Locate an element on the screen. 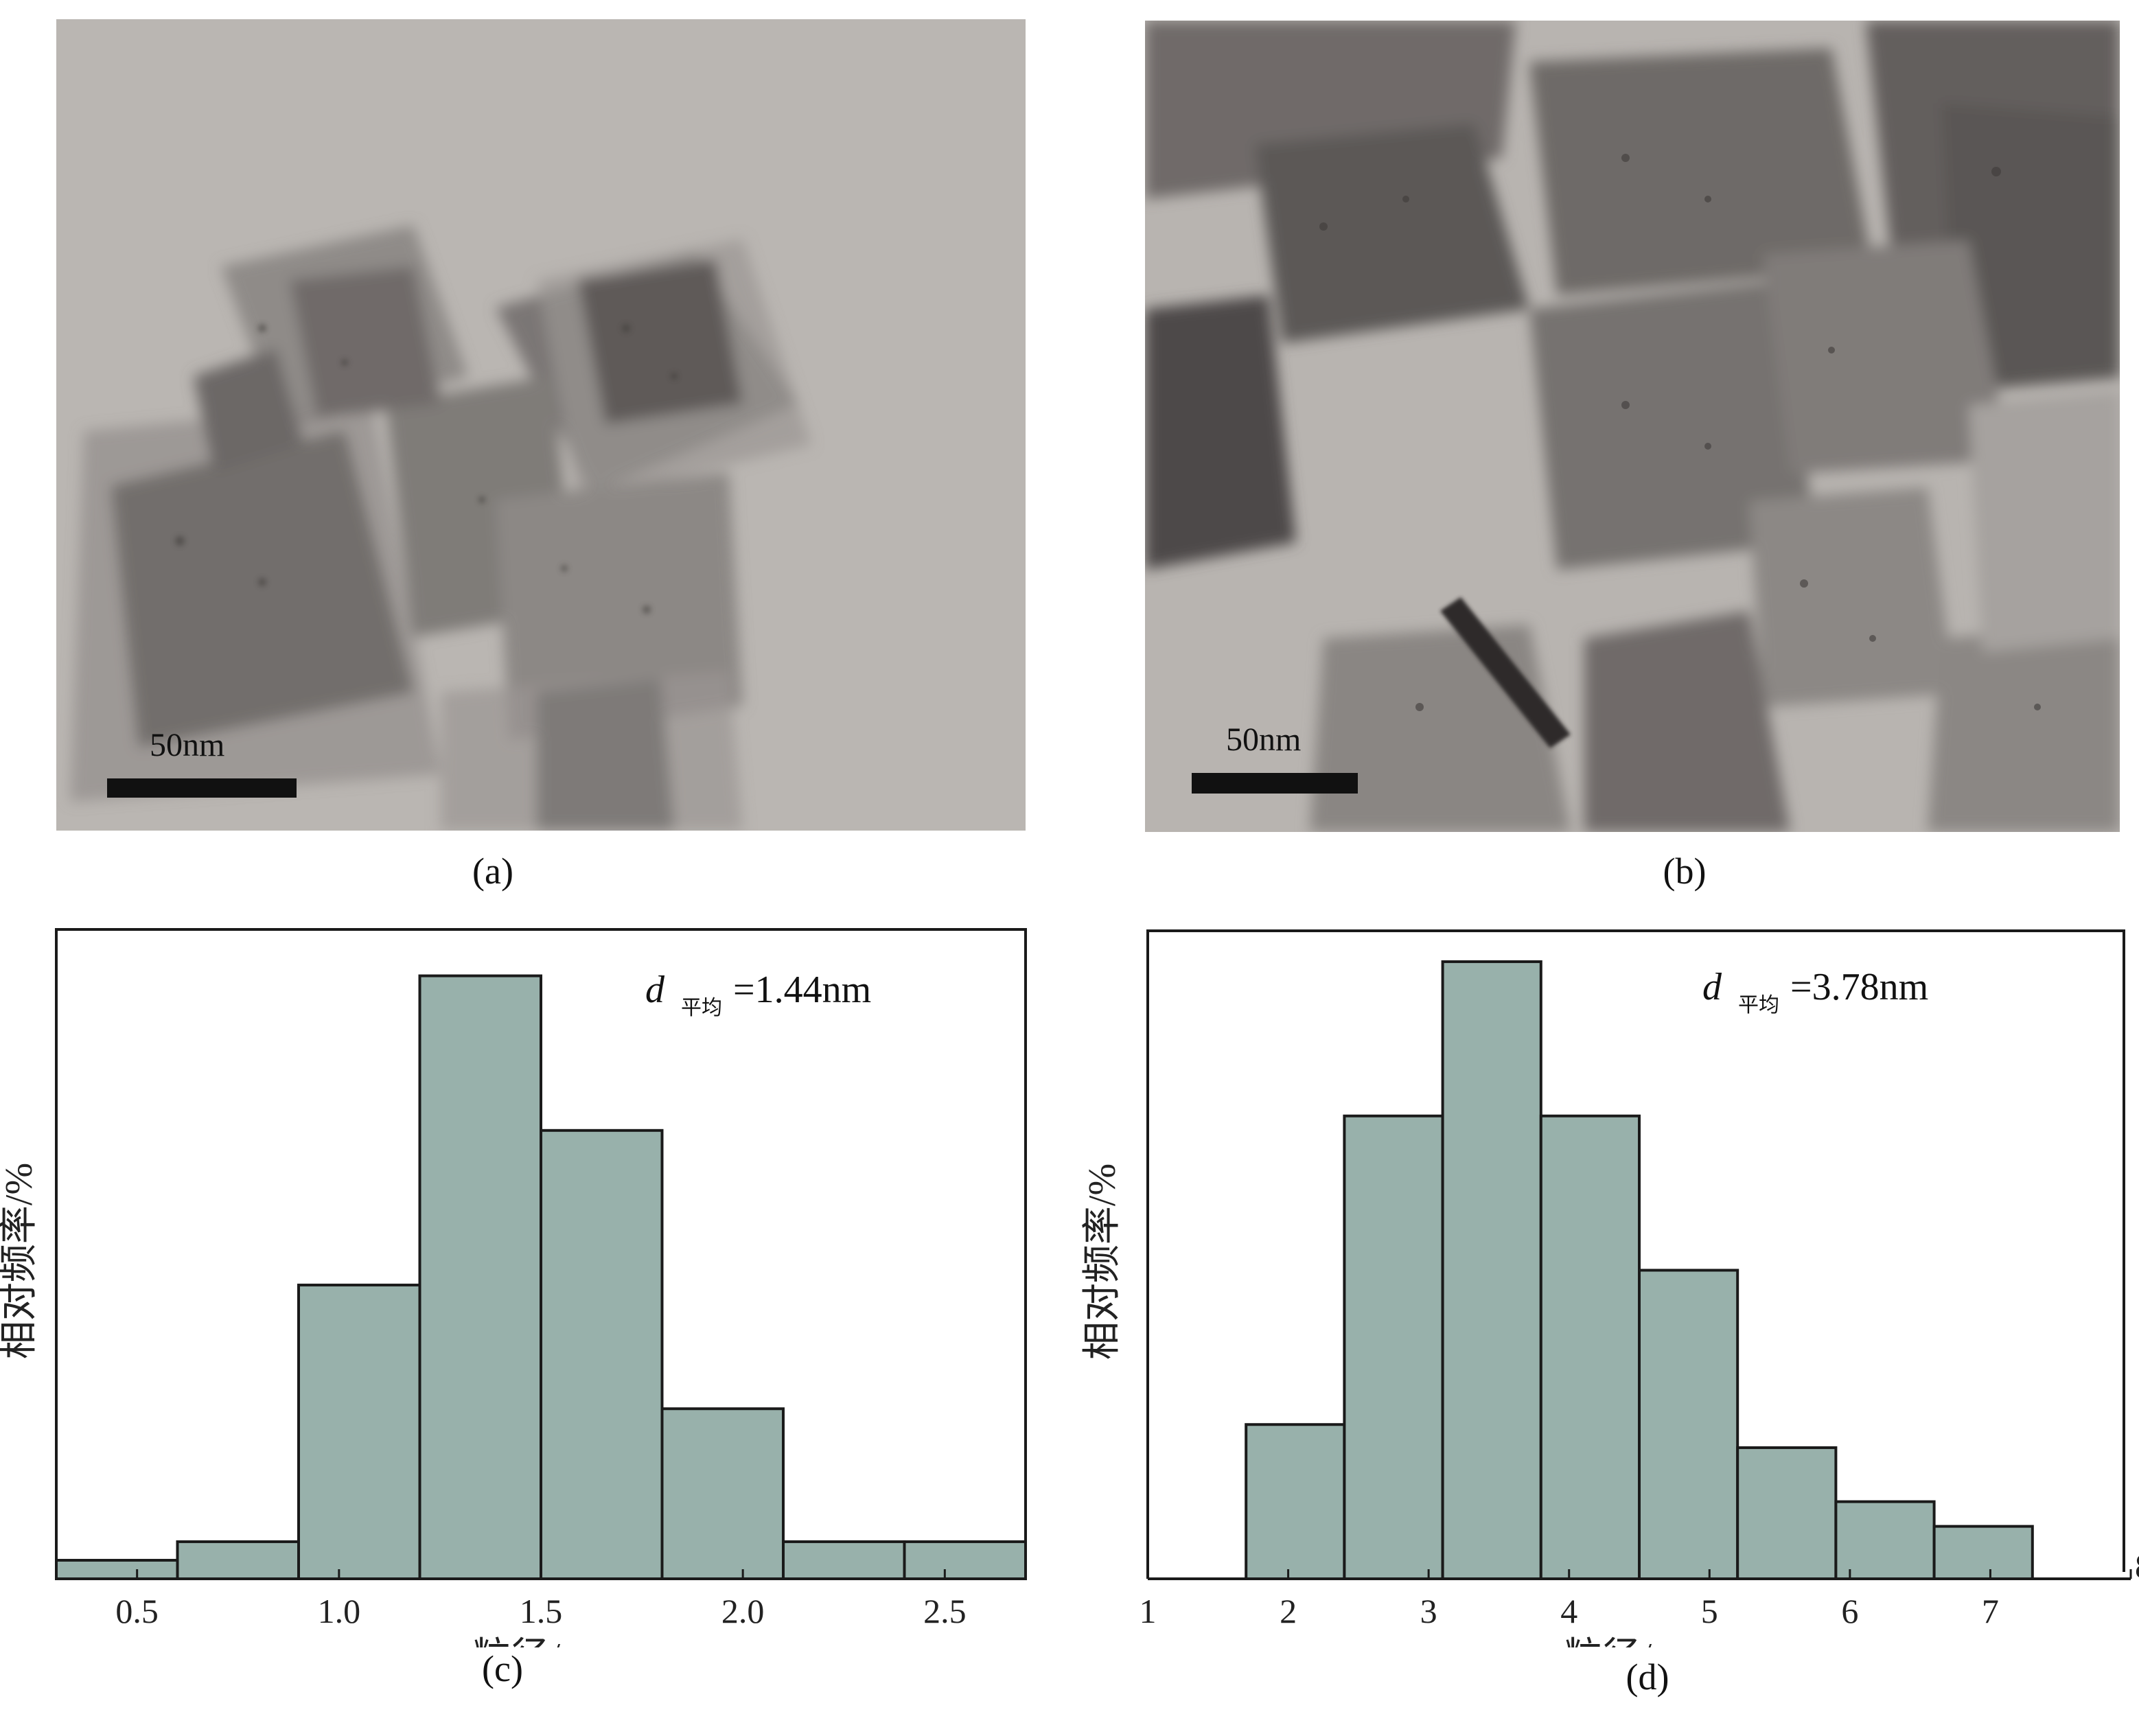 Image resolution: width=2139 pixels, height=1736 pixels. x-tick-label: 2.0 is located at coordinates (743, 1611).